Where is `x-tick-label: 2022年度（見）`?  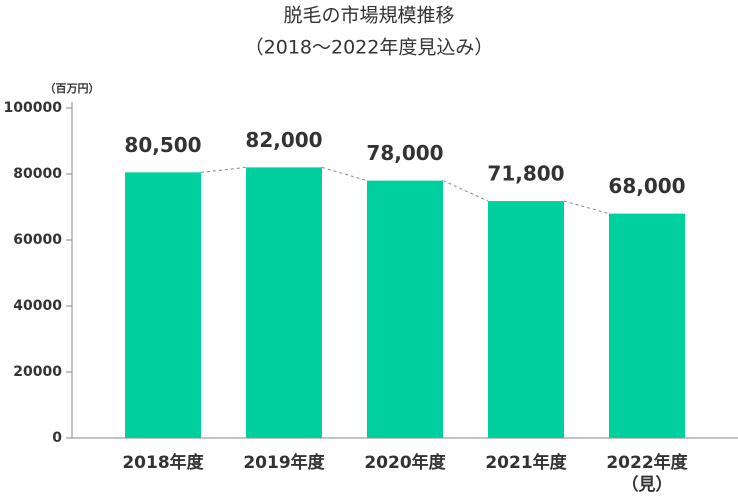
x-tick-label: 2022年度（見） is located at coordinates (647, 474).